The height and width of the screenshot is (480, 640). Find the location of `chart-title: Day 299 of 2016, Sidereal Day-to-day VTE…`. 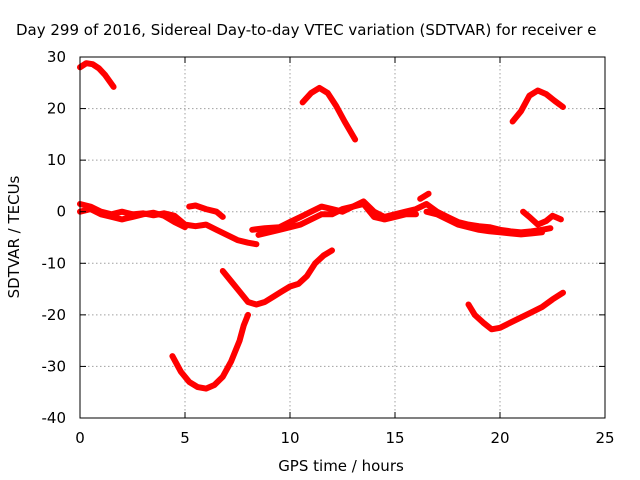

chart-title: Day 299 of 2016, Sidereal Day-to-day VTE… is located at coordinates (306, 30).